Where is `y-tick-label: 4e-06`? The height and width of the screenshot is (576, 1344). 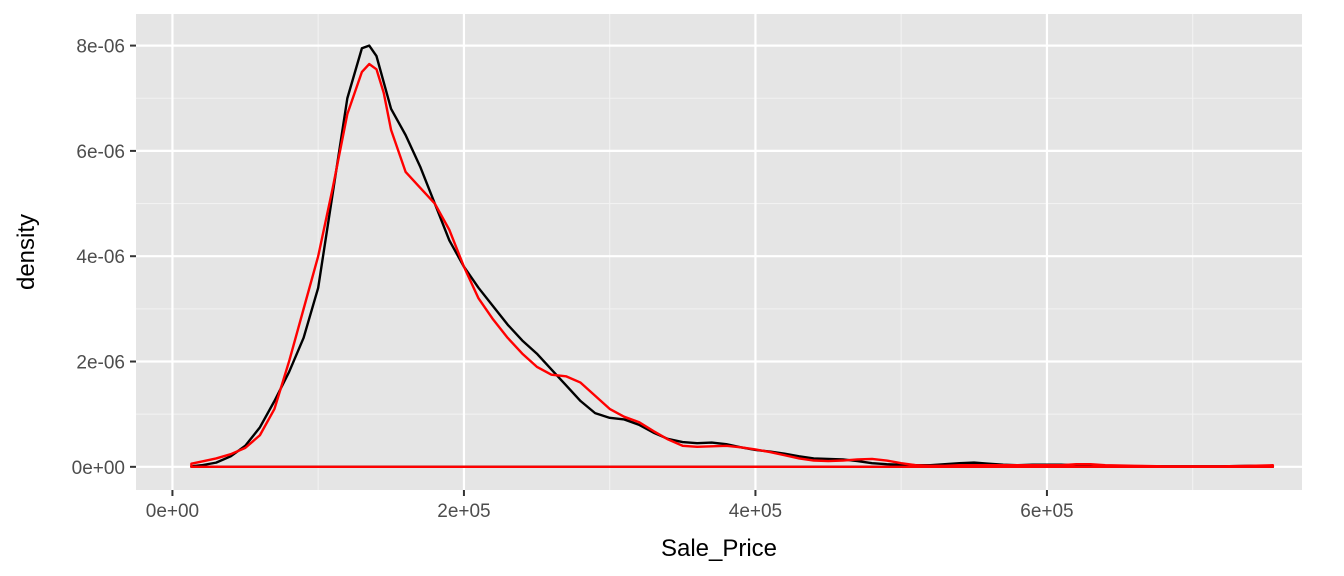 y-tick-label: 4e-06 is located at coordinates (100, 257).